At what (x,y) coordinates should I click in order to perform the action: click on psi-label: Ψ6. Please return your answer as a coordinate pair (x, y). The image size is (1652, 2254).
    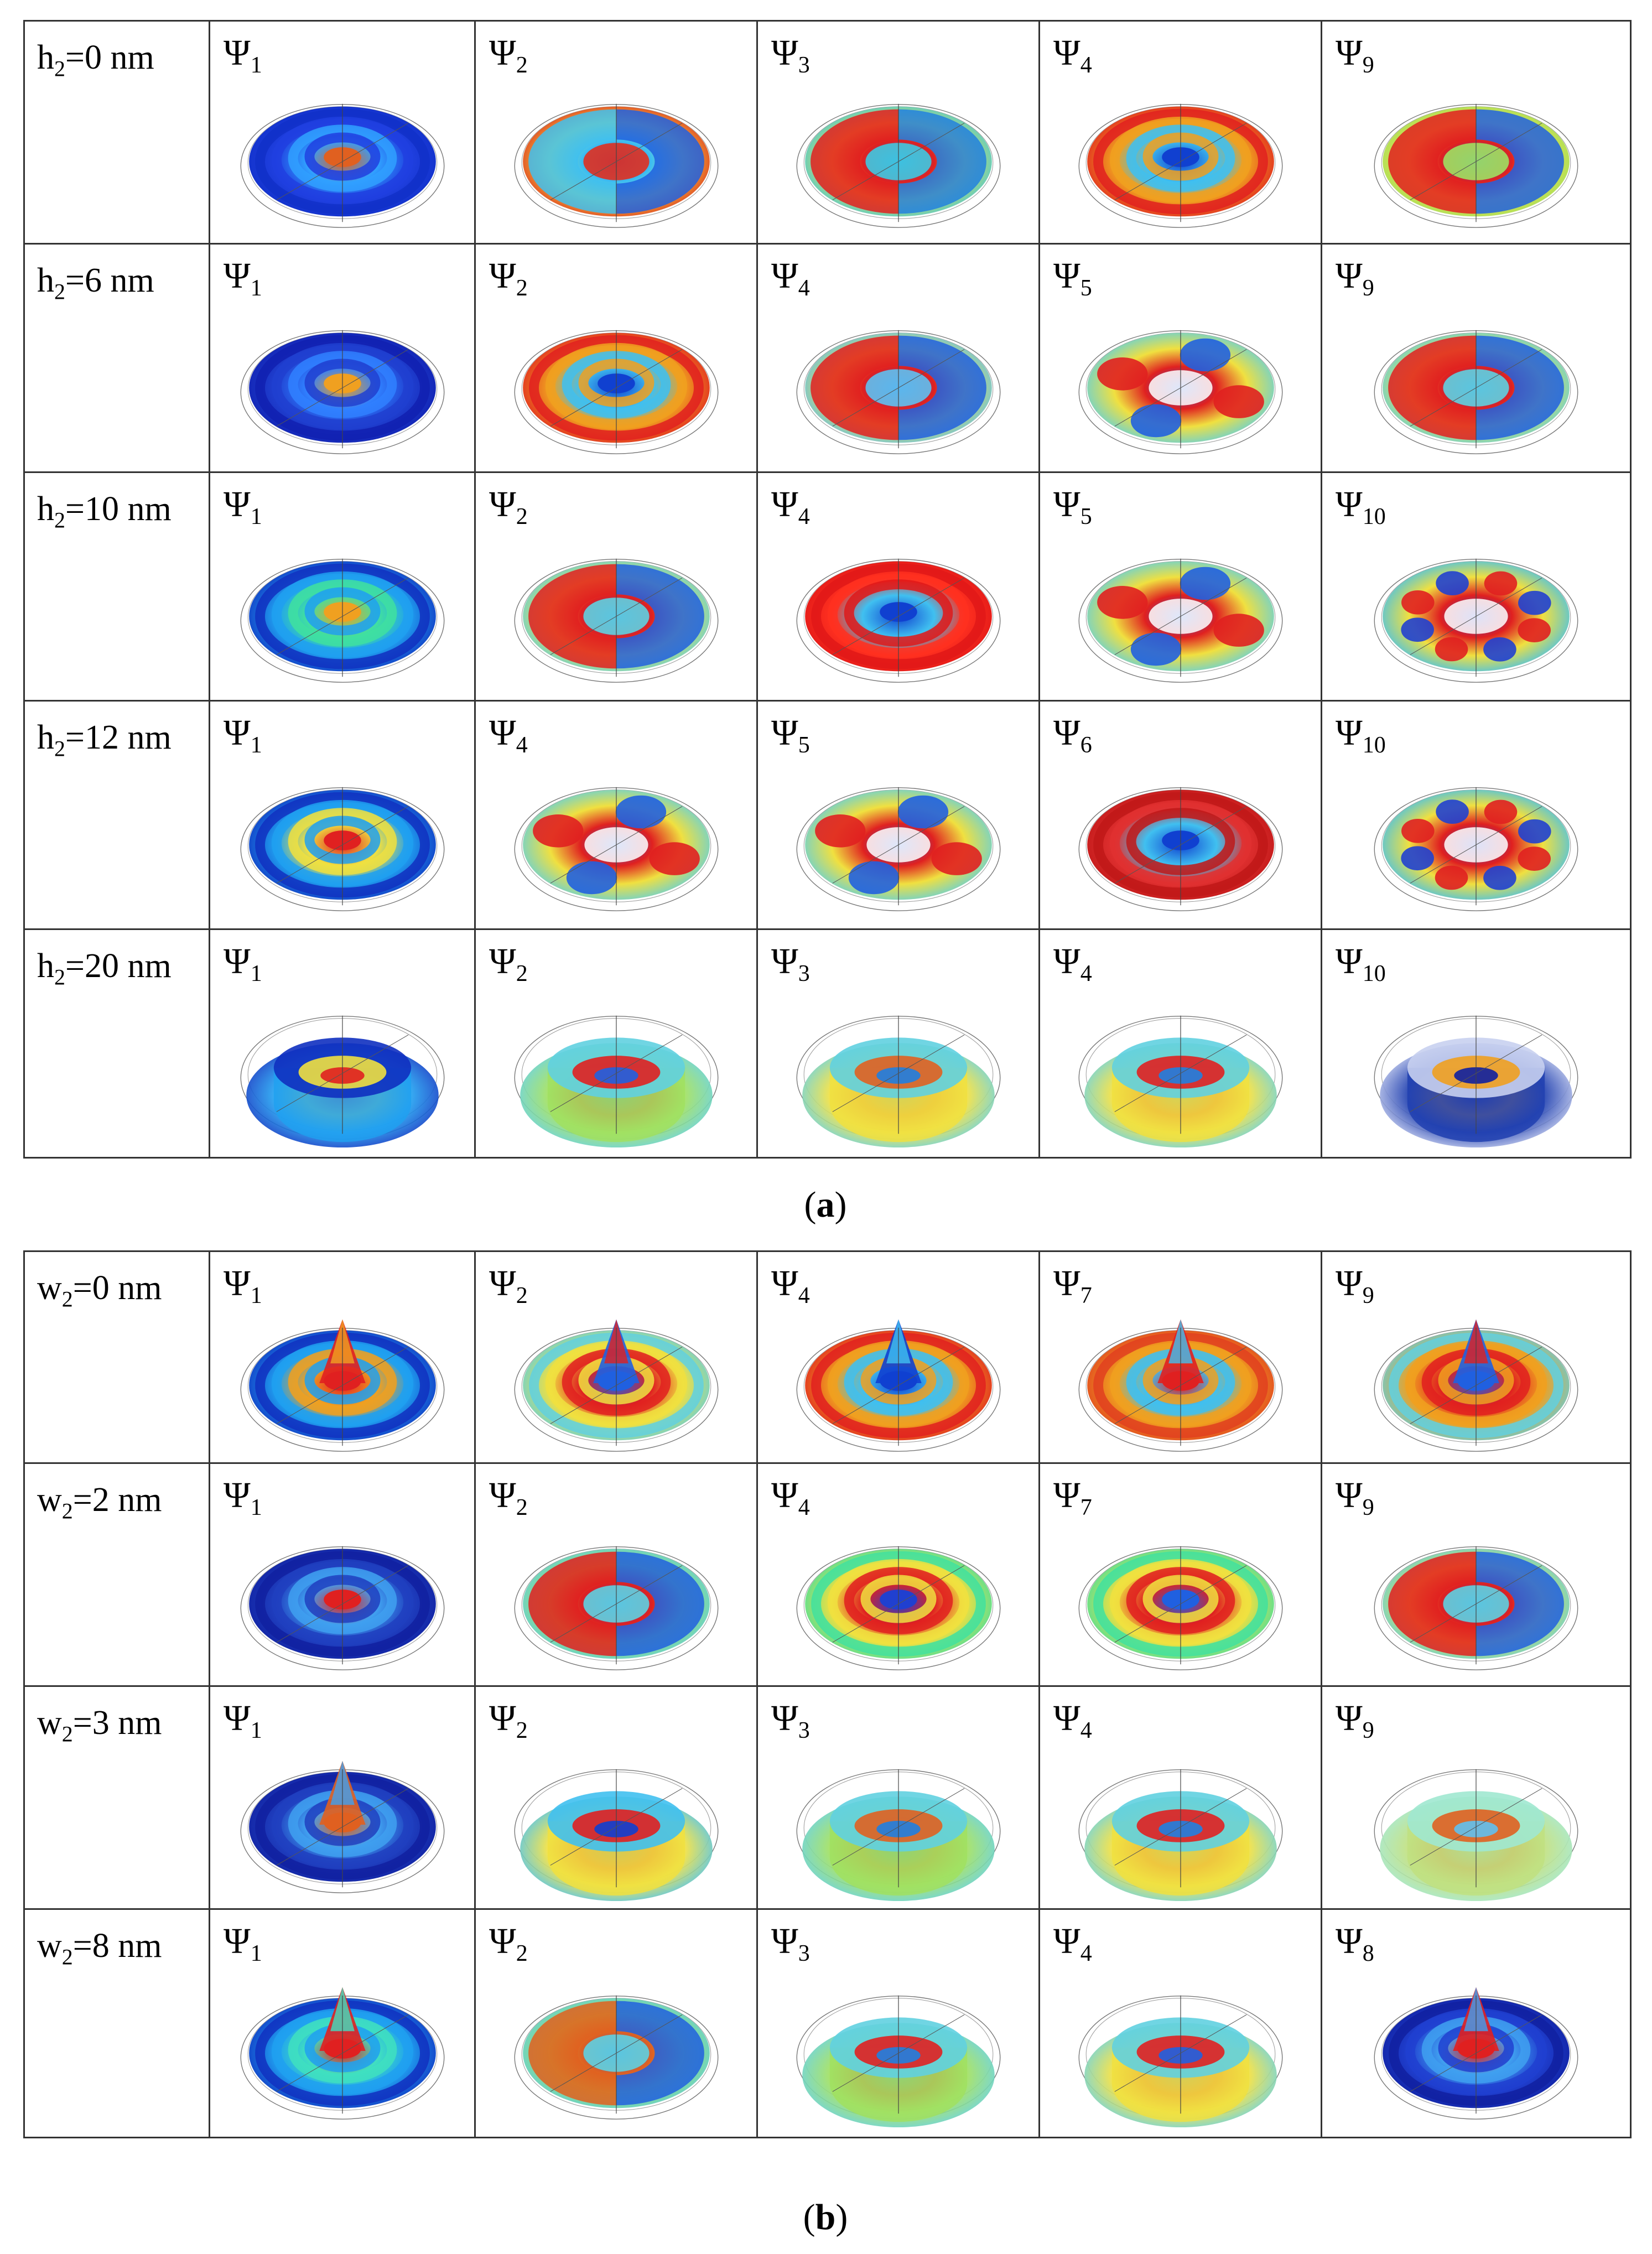
    Looking at the image, I should click on (1072, 736).